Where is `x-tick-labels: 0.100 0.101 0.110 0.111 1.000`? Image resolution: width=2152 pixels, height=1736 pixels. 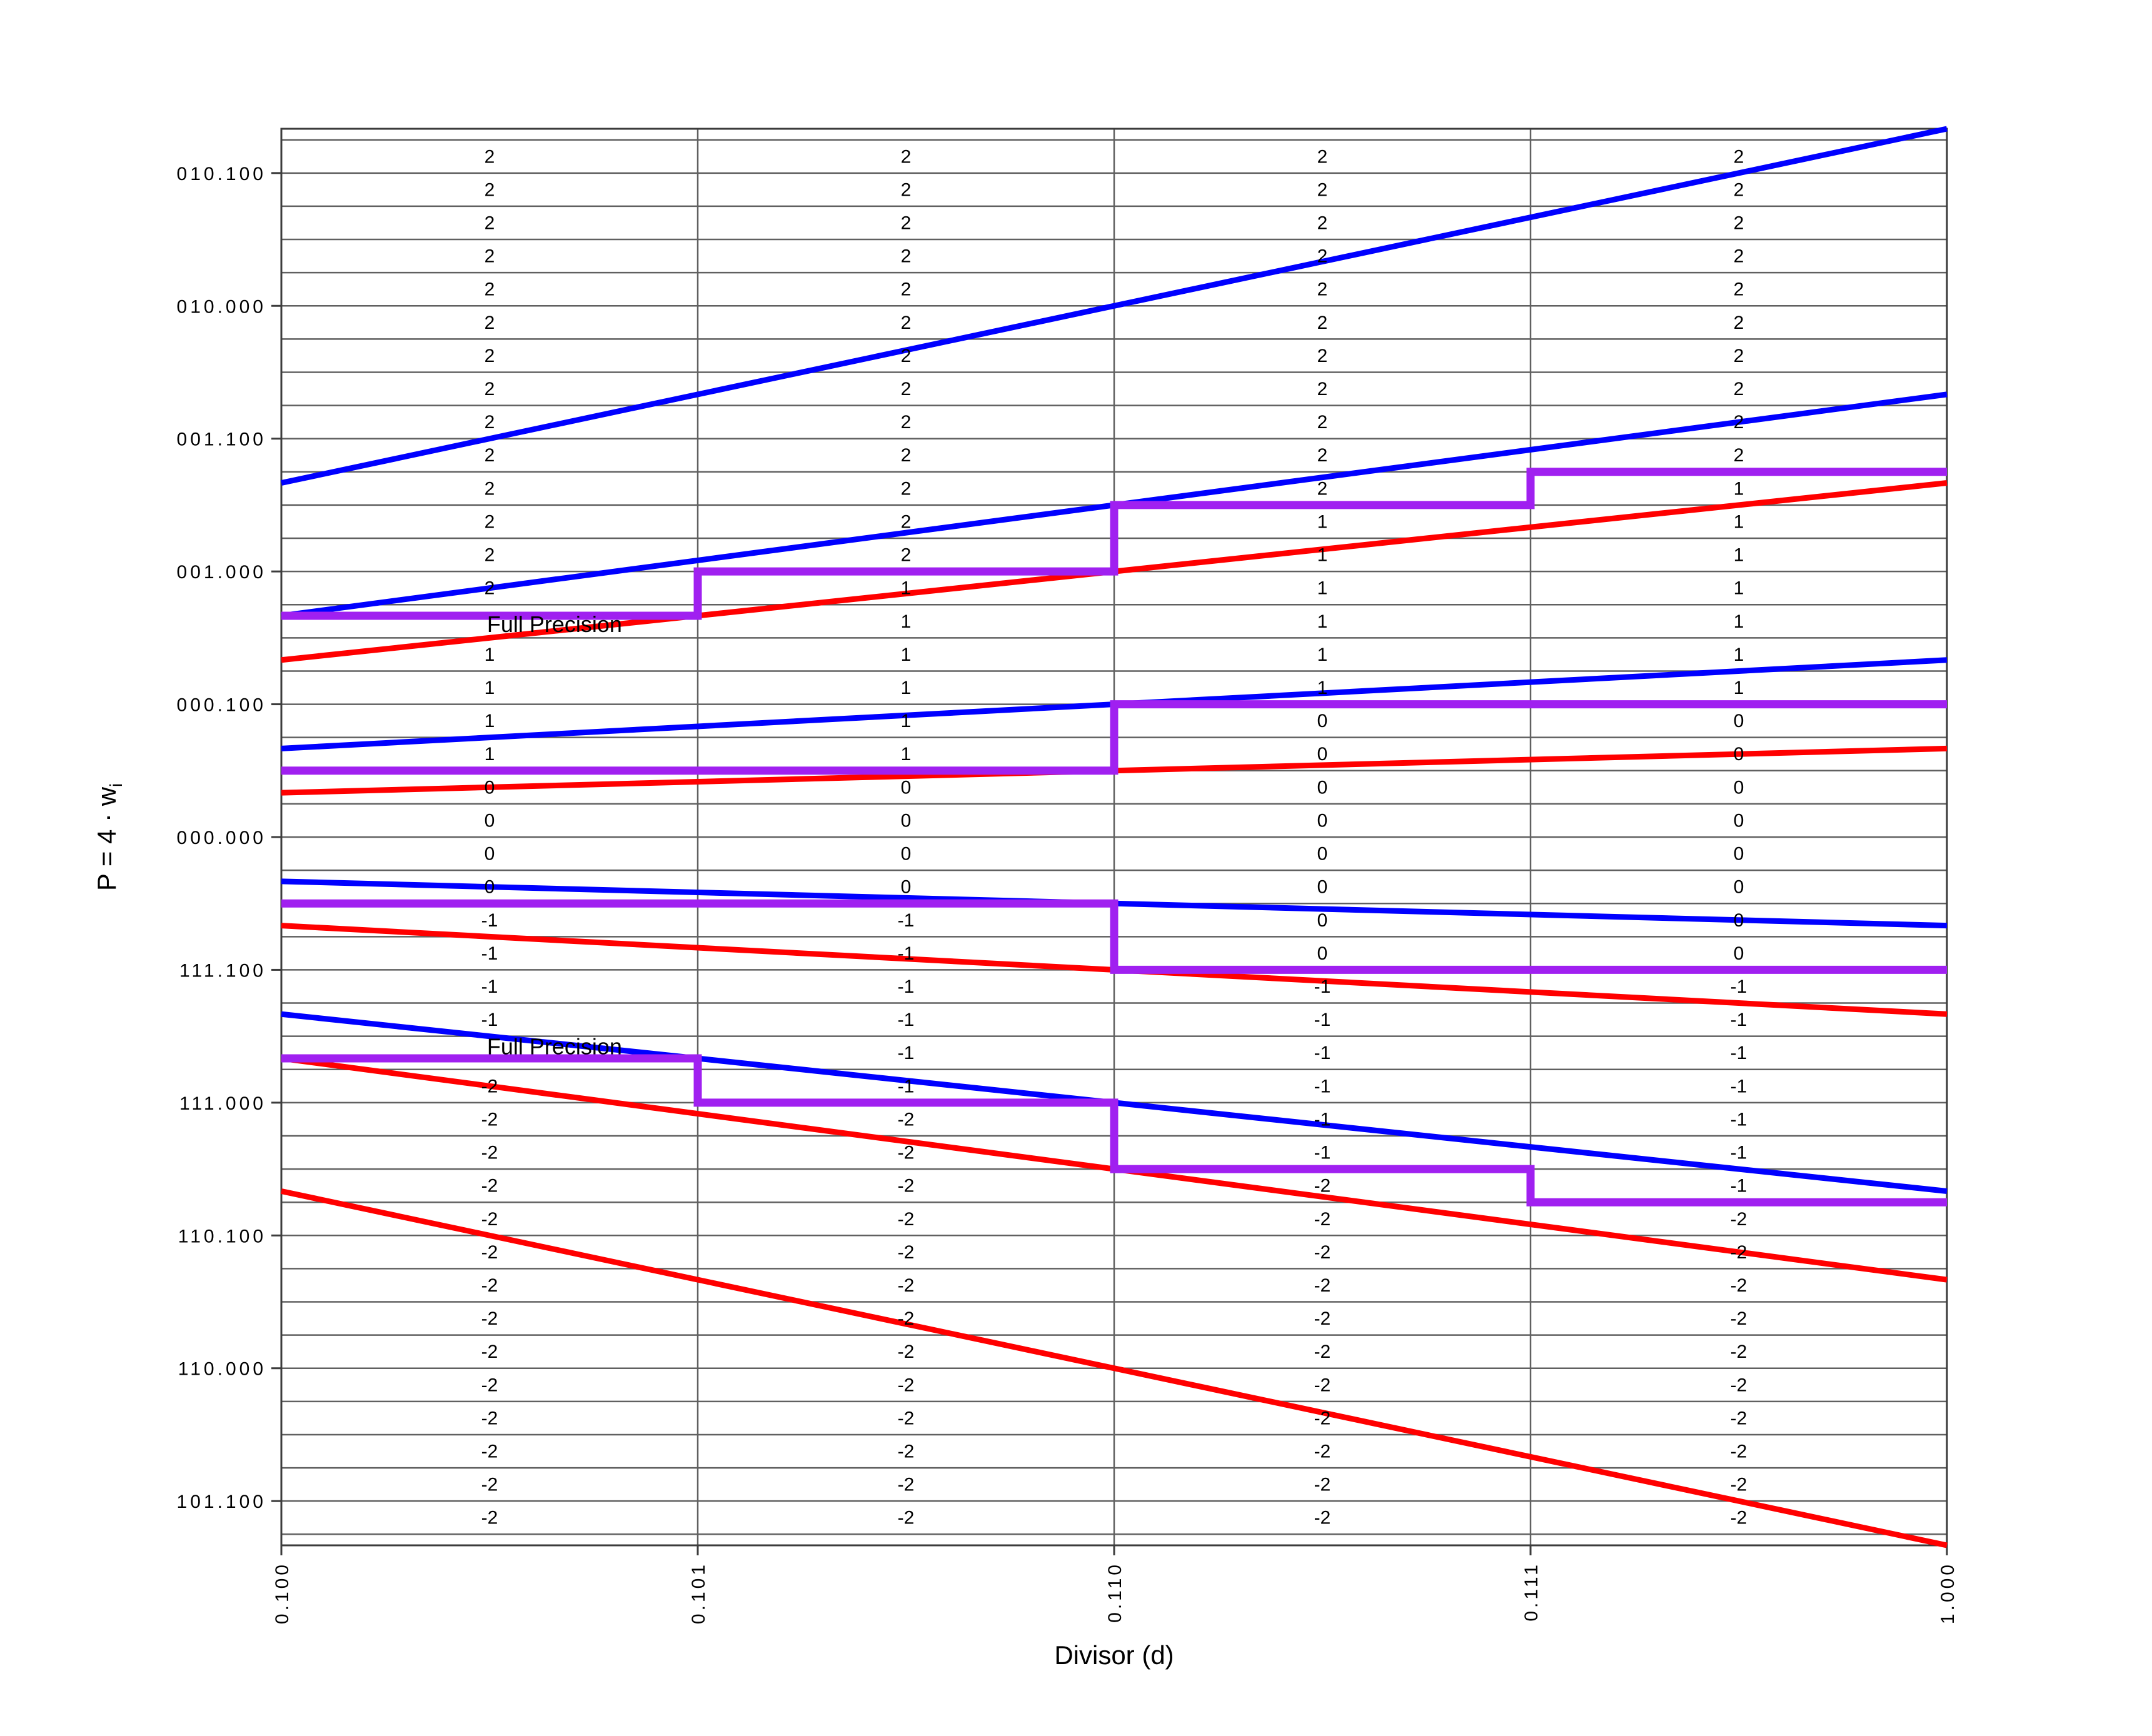
x-tick-labels: 0.100 0.101 0.110 0.111 1.000 is located at coordinates (1115, 1593).